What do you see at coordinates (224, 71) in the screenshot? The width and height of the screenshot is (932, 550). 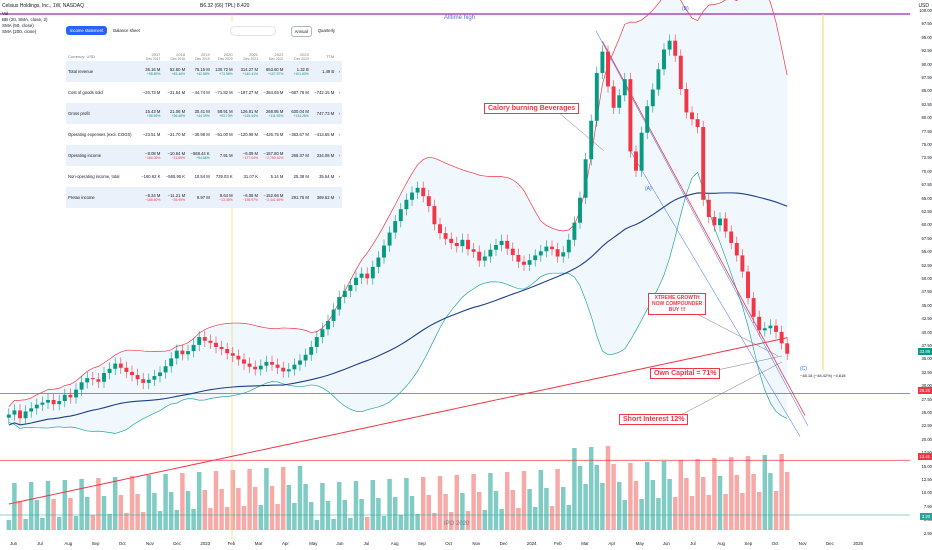 I see `cell-value: 130.72 M +73.96%` at bounding box center [224, 71].